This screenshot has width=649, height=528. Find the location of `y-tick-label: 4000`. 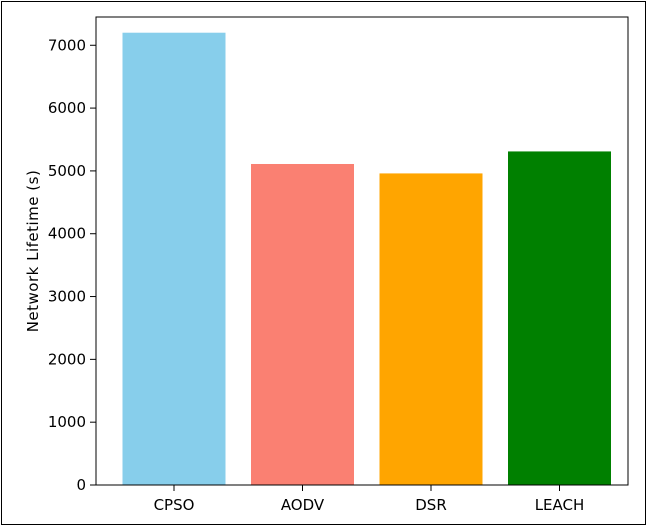

y-tick-label: 4000 is located at coordinates (67, 234).